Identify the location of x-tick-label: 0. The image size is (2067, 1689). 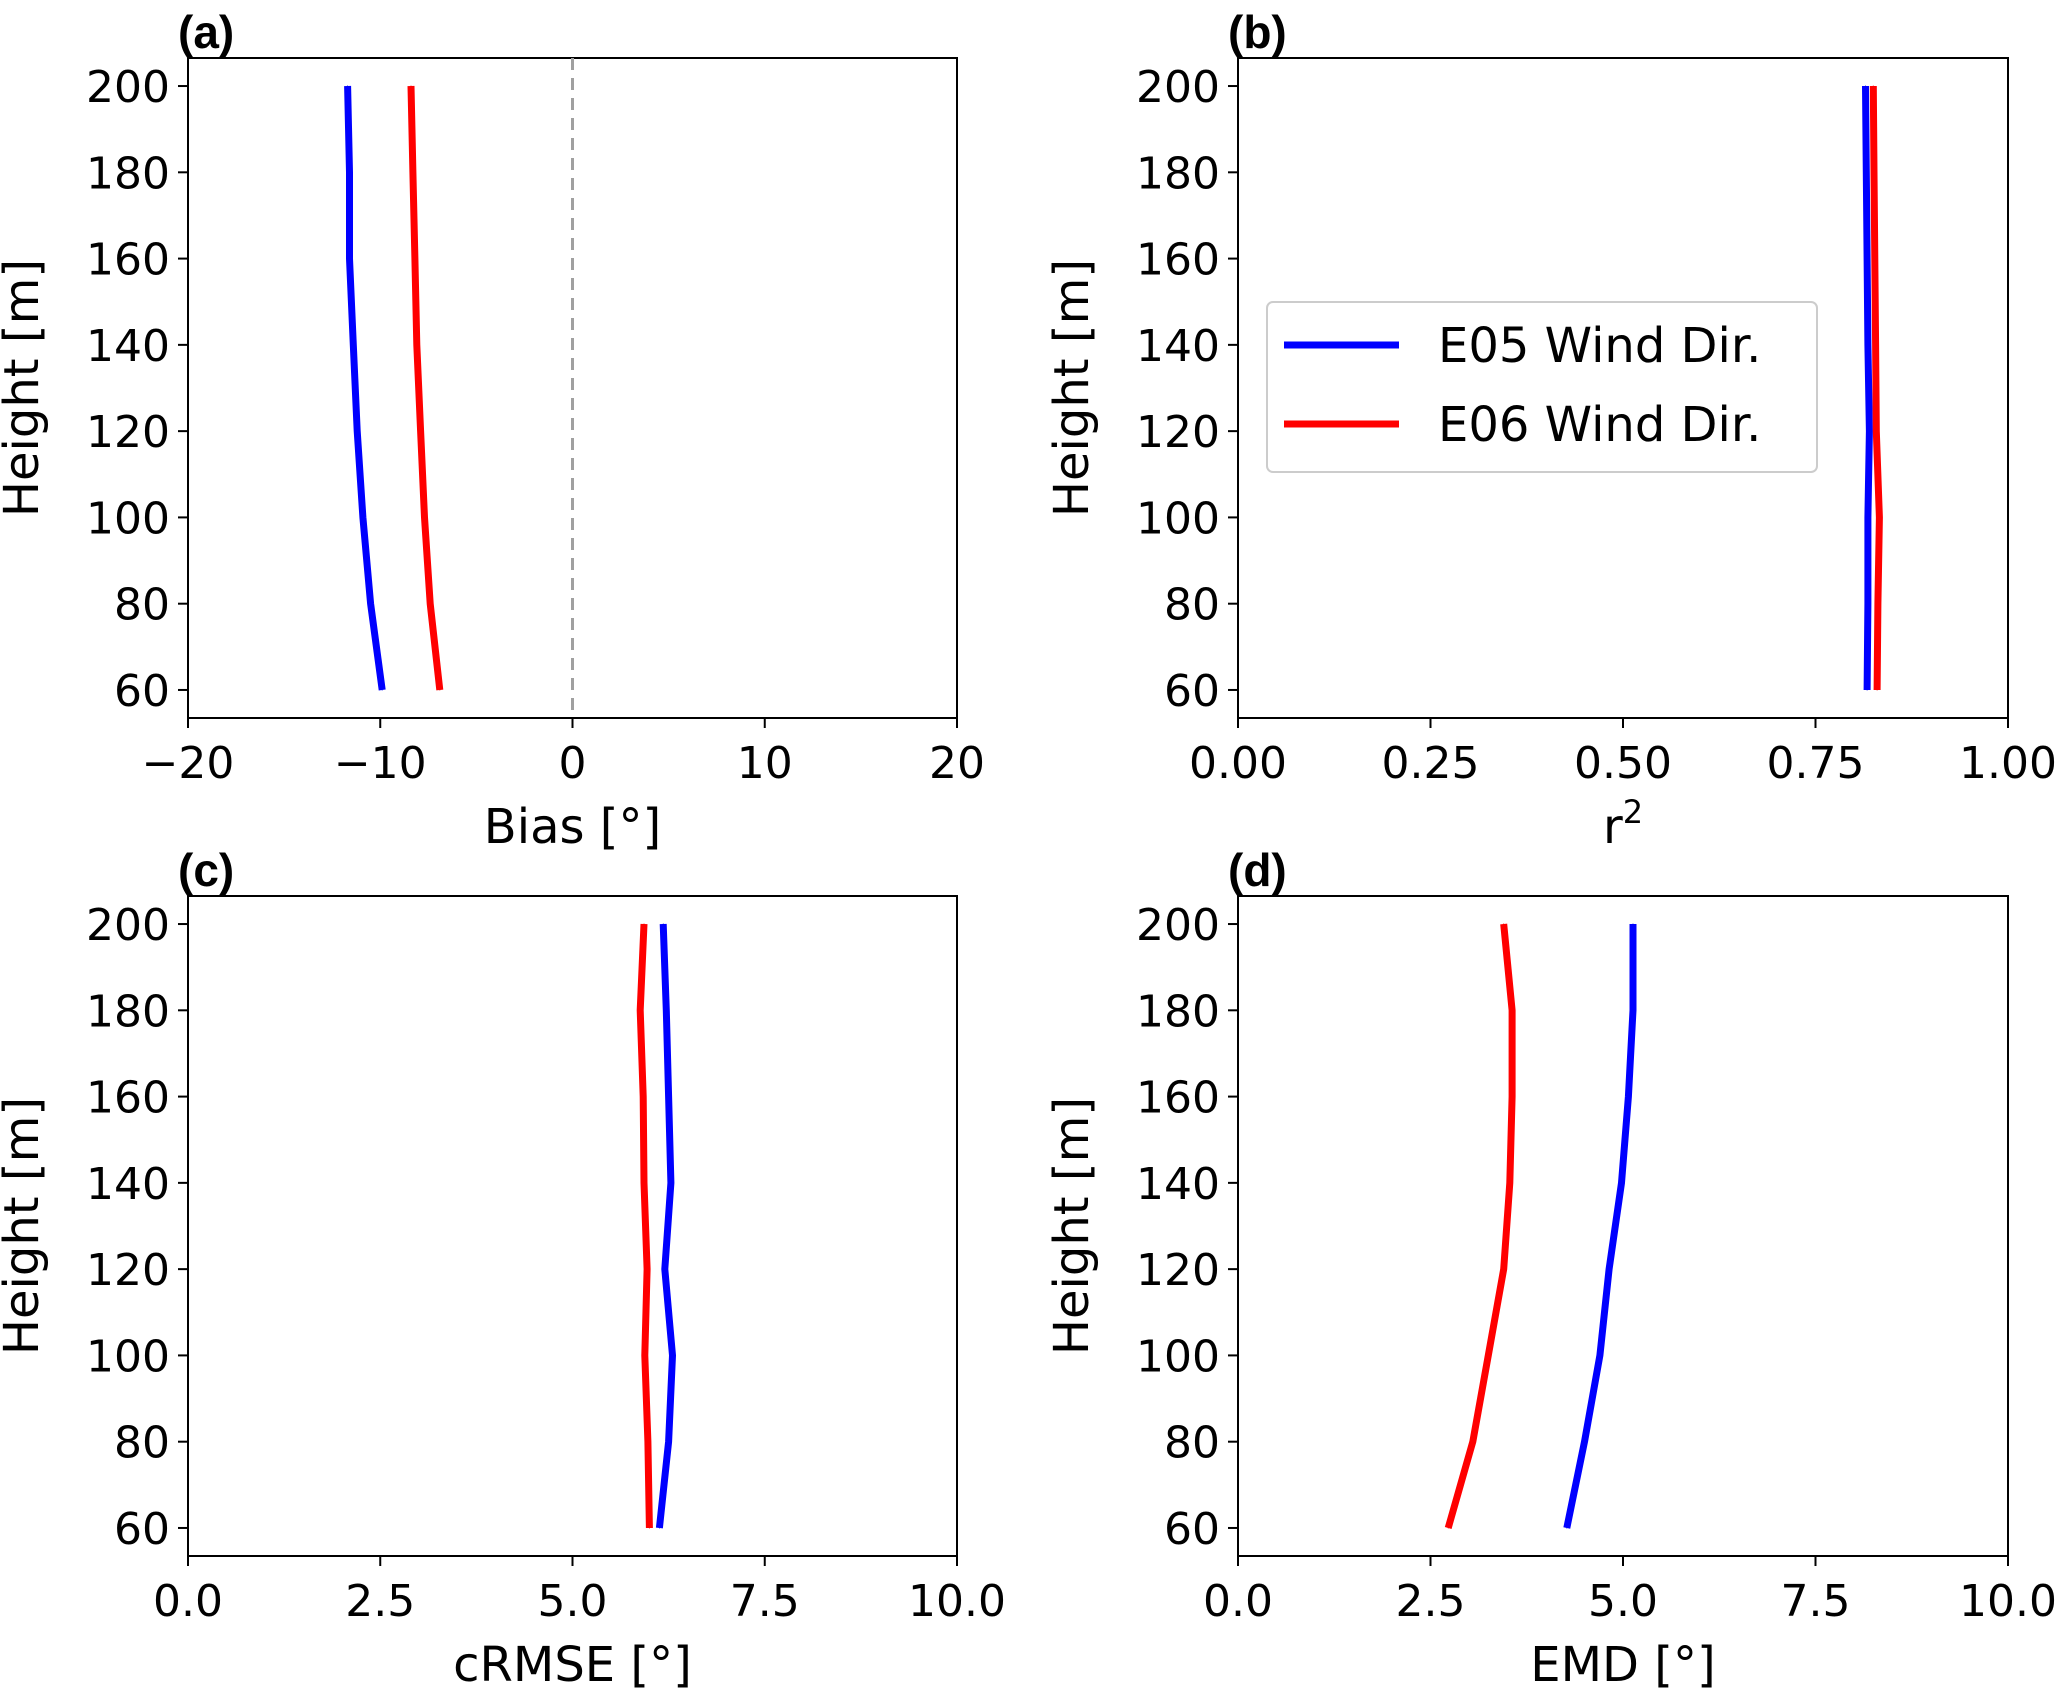
(573, 763).